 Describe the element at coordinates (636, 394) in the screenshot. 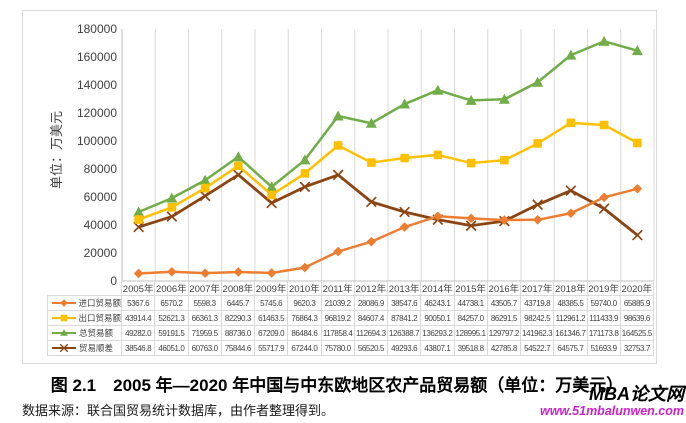

I see `watermark-site-name: MBA论文网` at that location.